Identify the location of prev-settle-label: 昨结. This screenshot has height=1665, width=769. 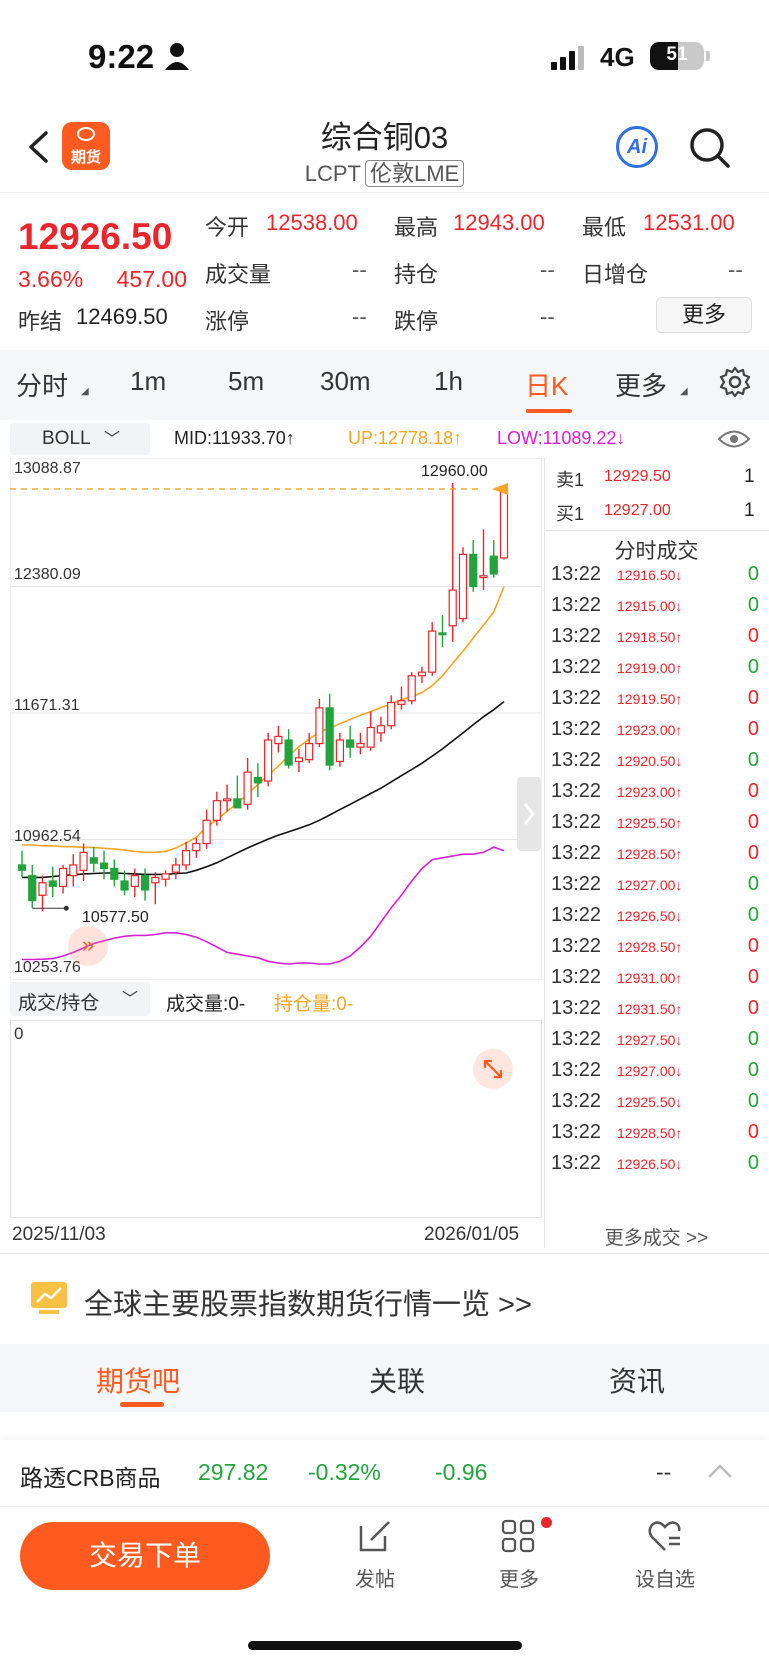
(40, 321).